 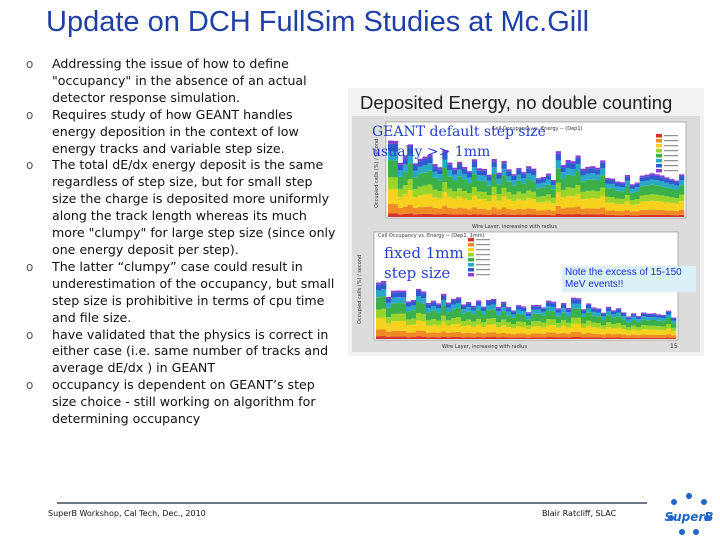 I want to click on annotation-default-step-size: usually >> 1mm, so click(x=431, y=152).